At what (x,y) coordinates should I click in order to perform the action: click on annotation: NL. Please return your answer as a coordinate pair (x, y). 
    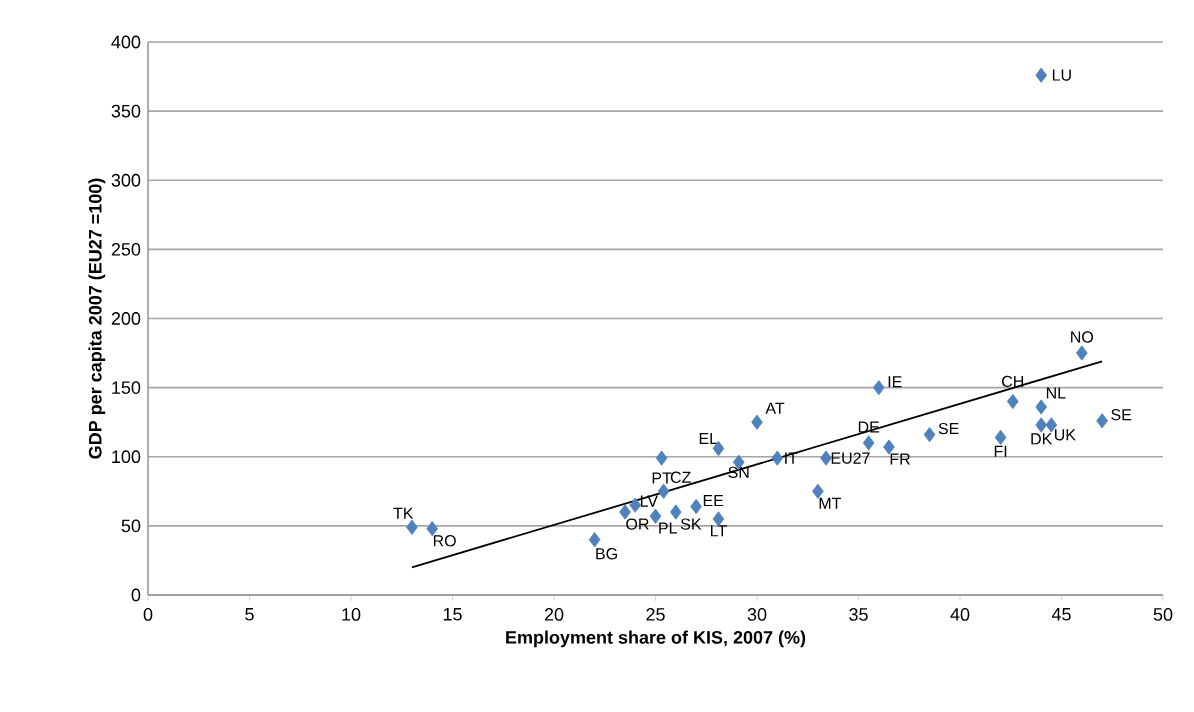
    Looking at the image, I should click on (1056, 393).